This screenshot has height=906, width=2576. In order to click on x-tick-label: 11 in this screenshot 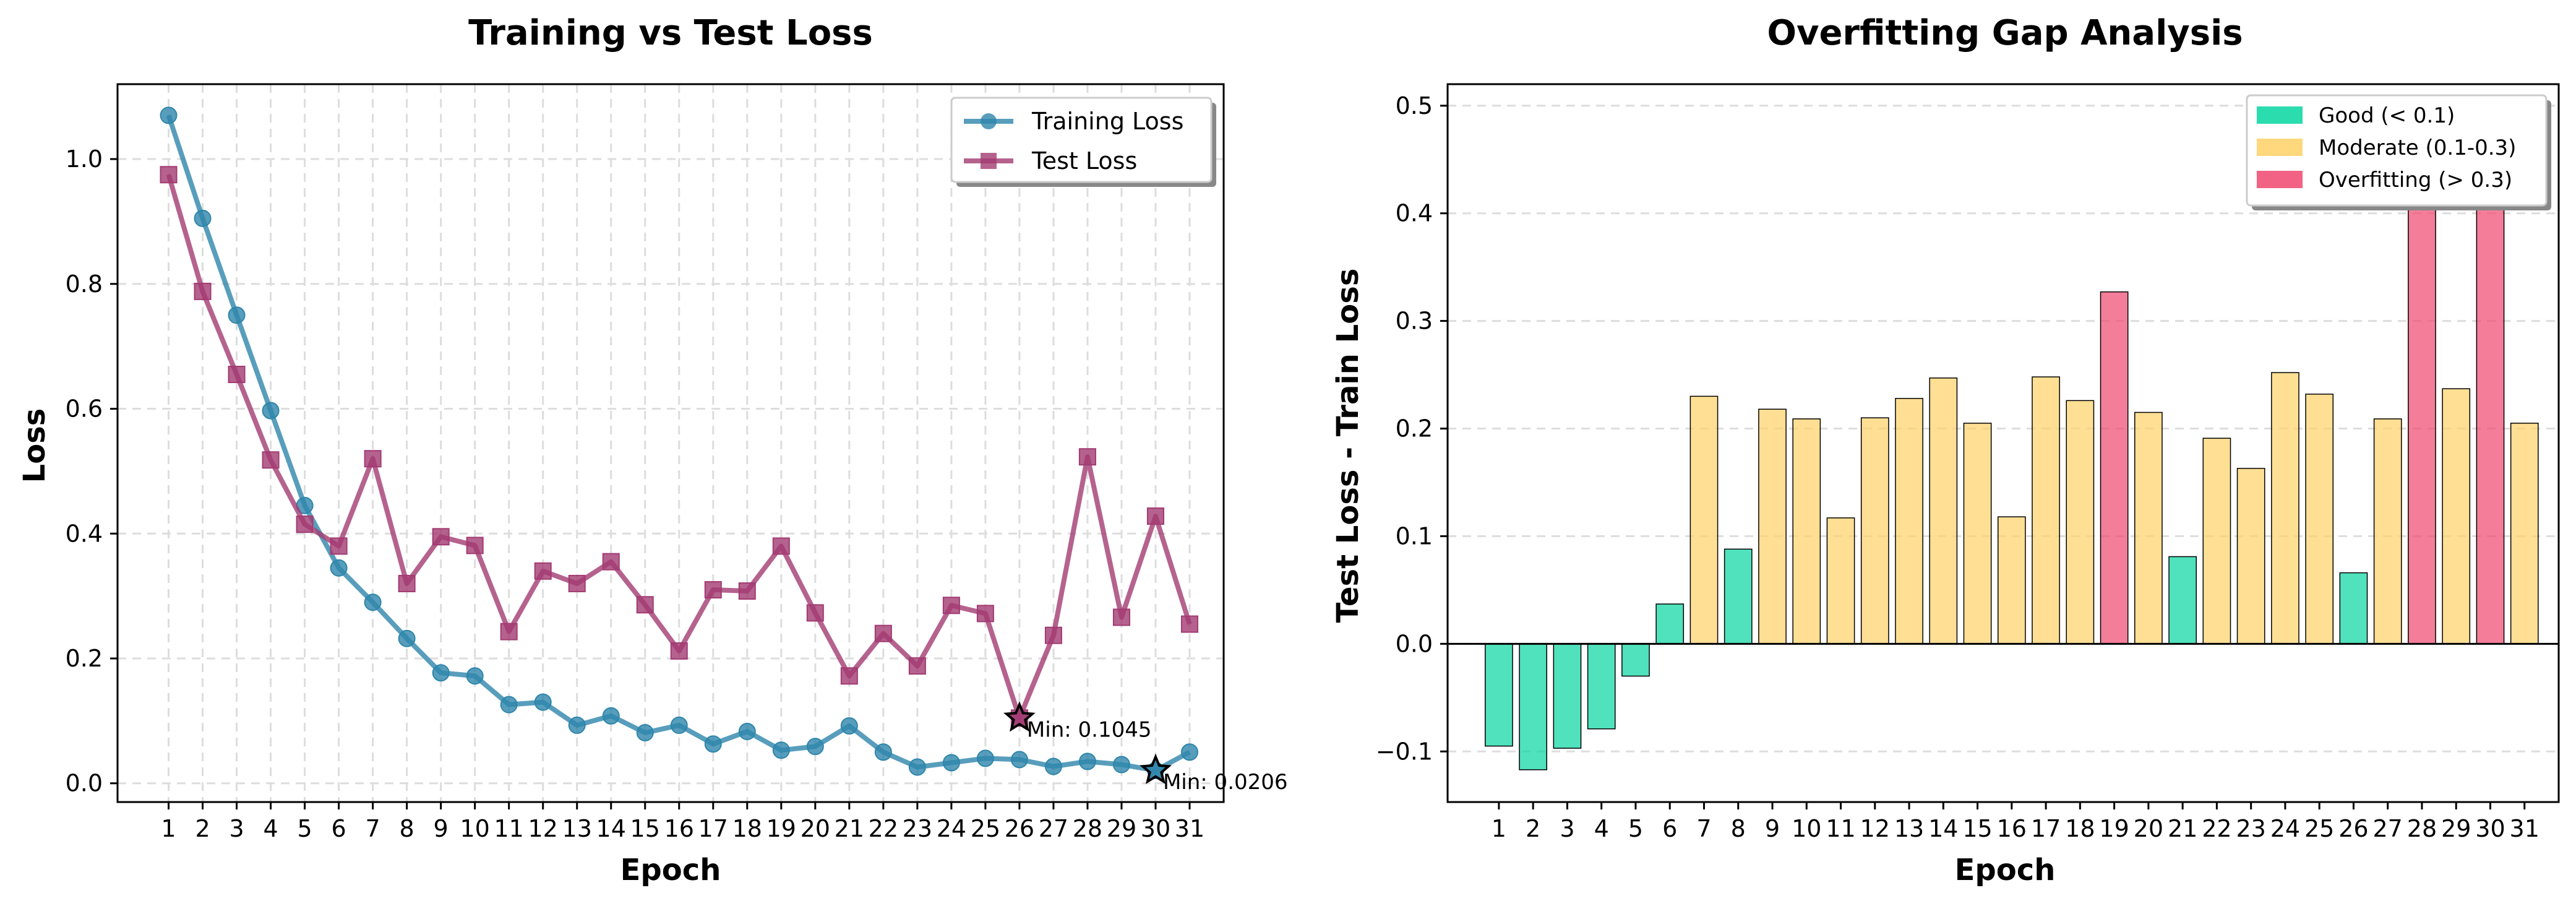, I will do `click(509, 828)`.